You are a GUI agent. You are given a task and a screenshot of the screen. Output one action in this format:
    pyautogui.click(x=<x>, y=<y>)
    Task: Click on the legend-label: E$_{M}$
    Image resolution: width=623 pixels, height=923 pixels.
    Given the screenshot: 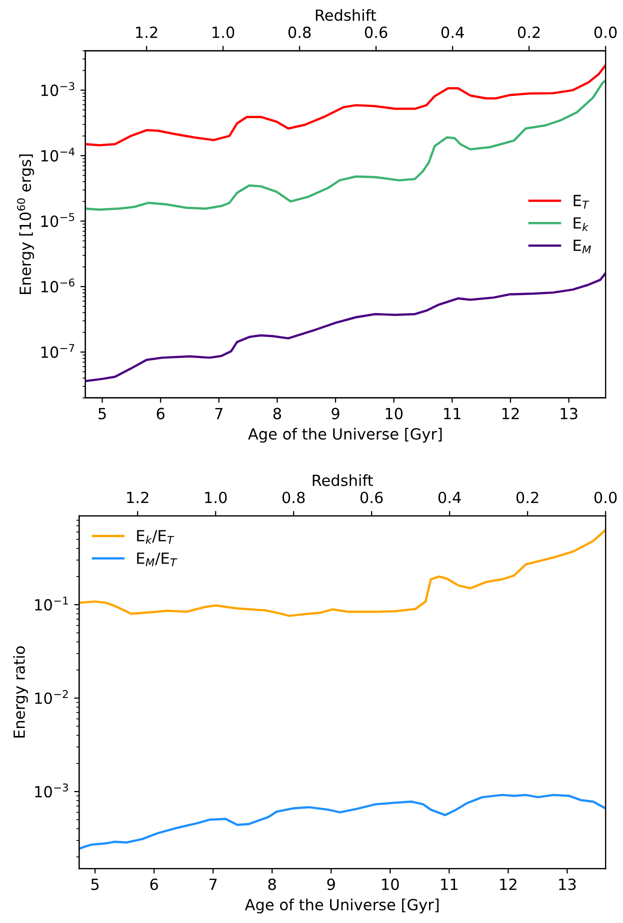 What is the action you would take?
    pyautogui.click(x=582, y=247)
    